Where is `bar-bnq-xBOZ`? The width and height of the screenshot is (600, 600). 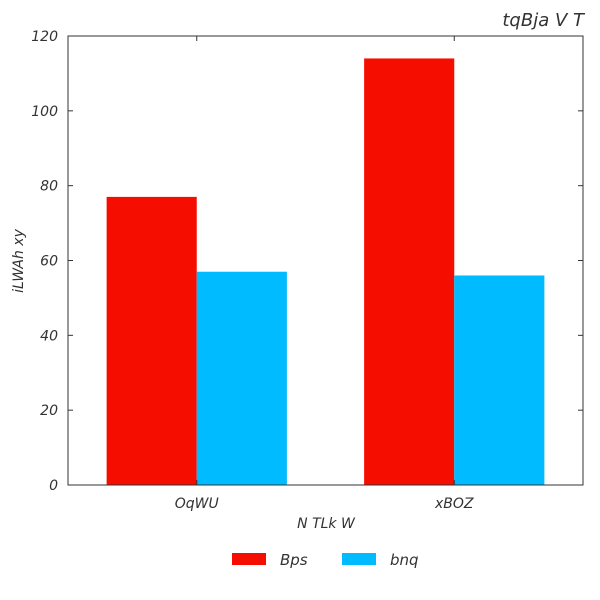 bar-bnq-xBOZ is located at coordinates (499, 380).